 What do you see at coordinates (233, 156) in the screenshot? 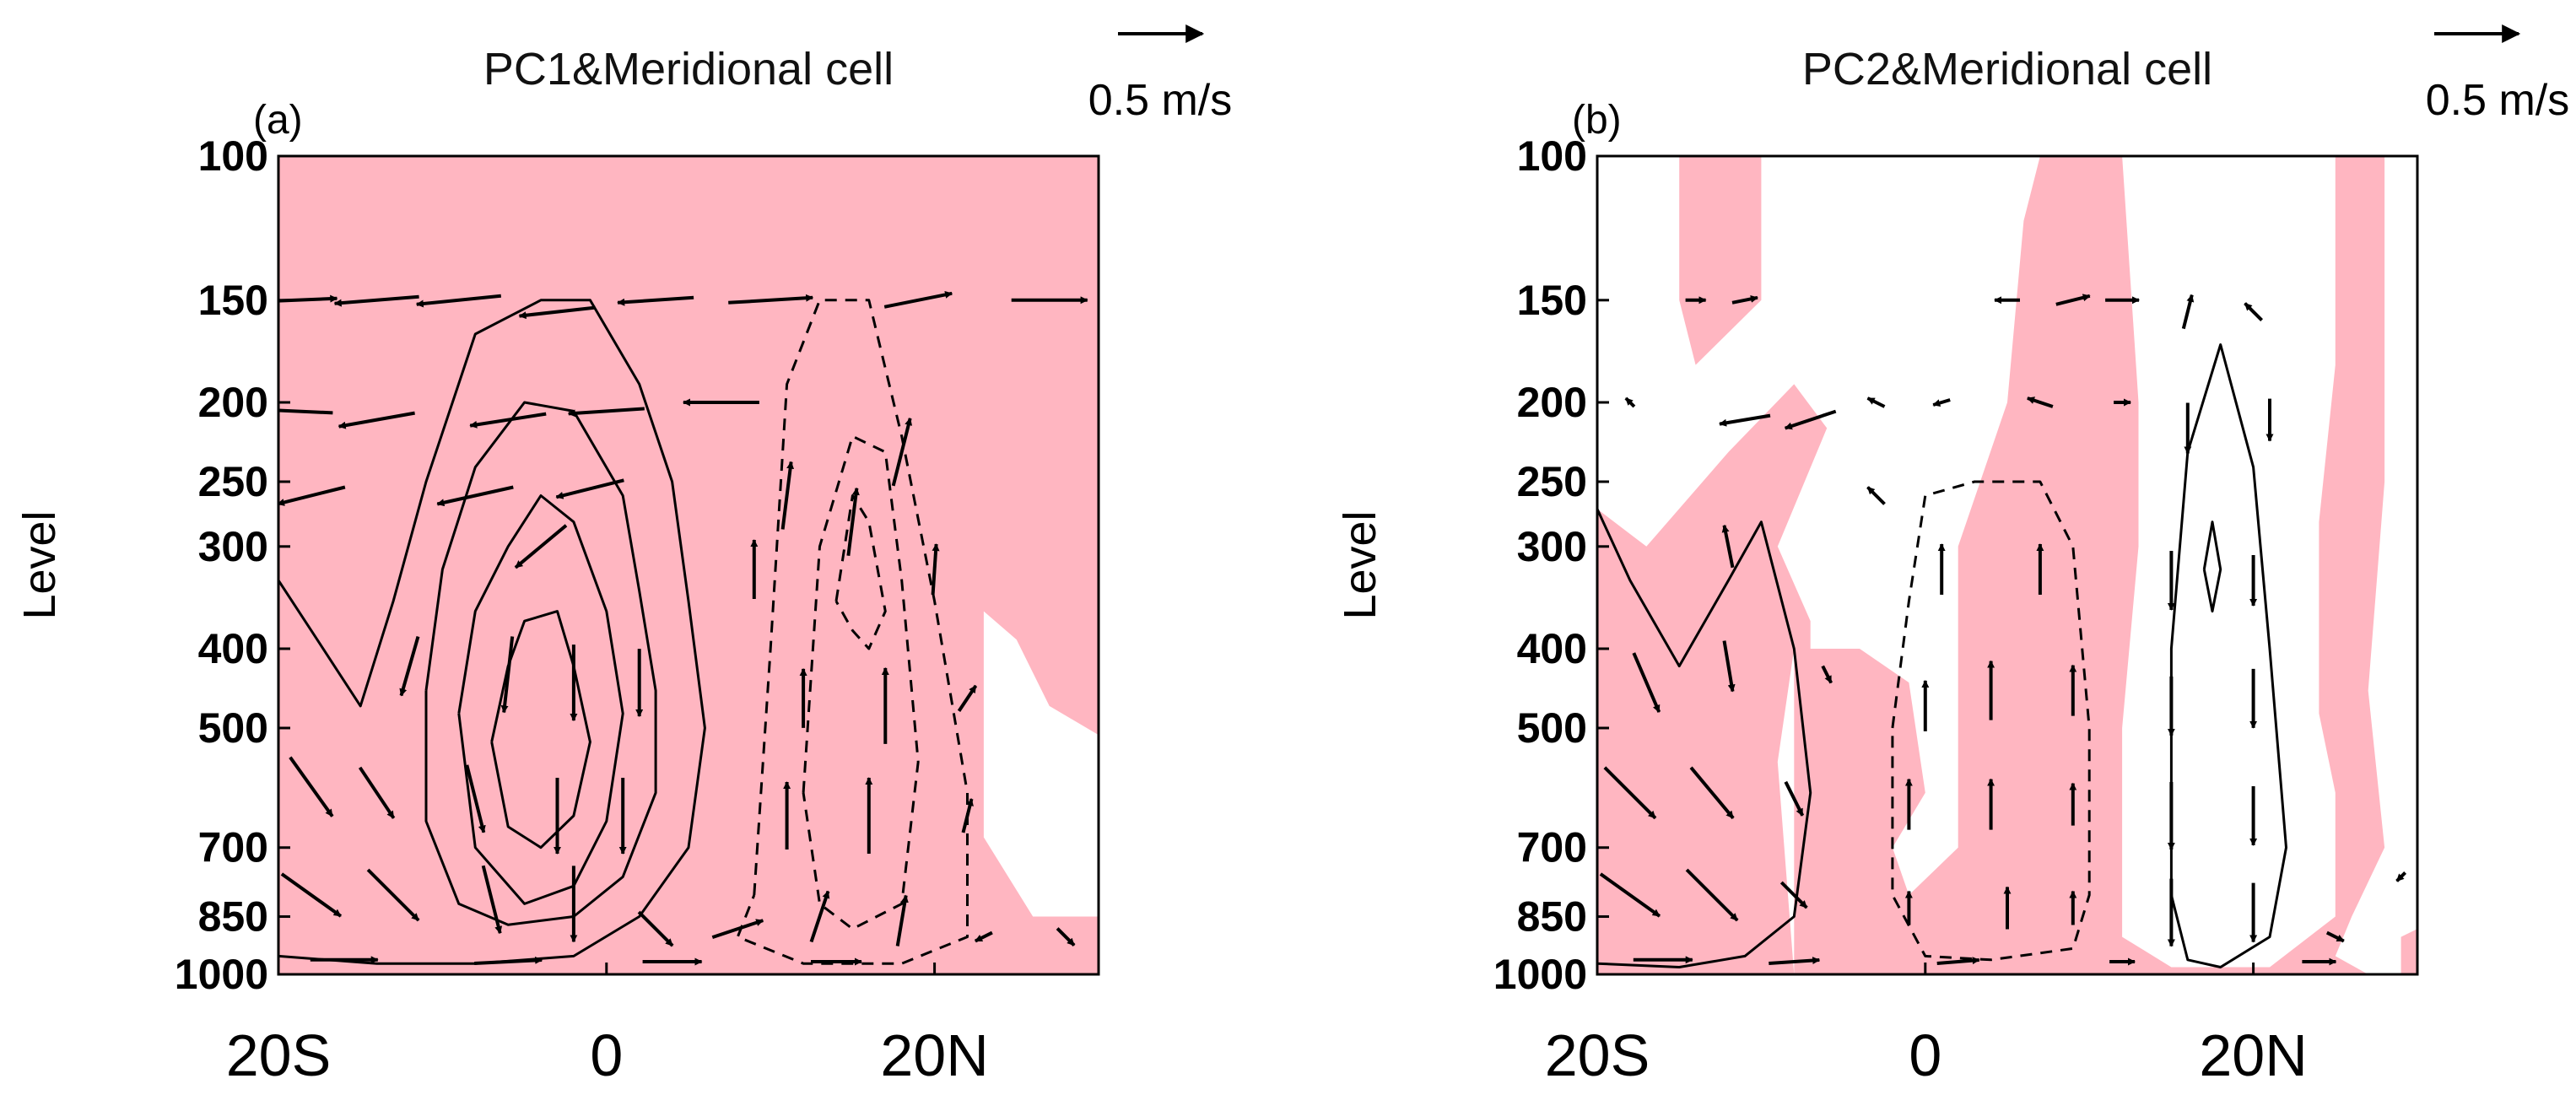
I see `panel-a-ytick-label-100: 100` at bounding box center [233, 156].